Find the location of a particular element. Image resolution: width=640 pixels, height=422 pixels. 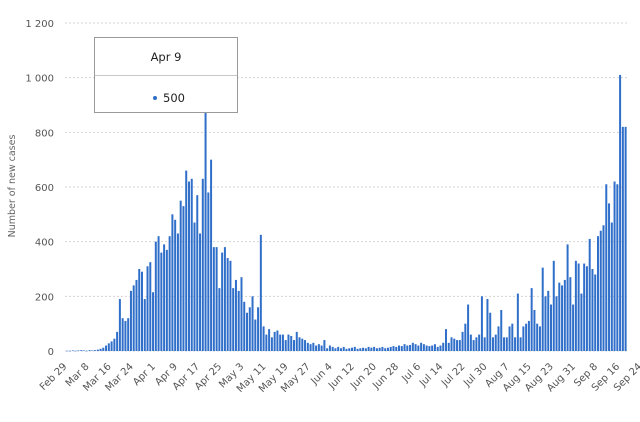

series-marker-icon is located at coordinates (155, 98).